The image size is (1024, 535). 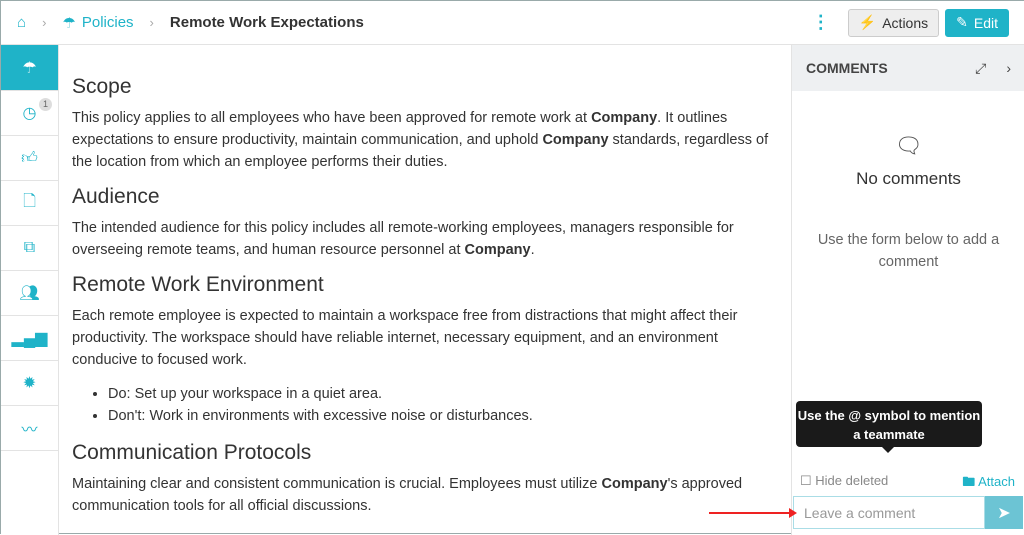 I want to click on comments-header: COMMENTS ⤢ ›, so click(x=908, y=68).